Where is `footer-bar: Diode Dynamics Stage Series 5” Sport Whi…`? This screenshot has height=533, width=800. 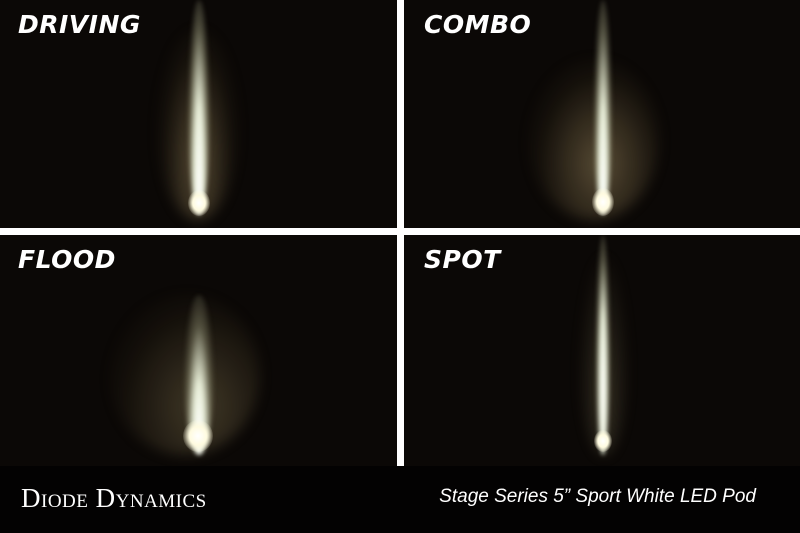
footer-bar: Diode Dynamics Stage Series 5” Sport Whi… is located at coordinates (400, 499).